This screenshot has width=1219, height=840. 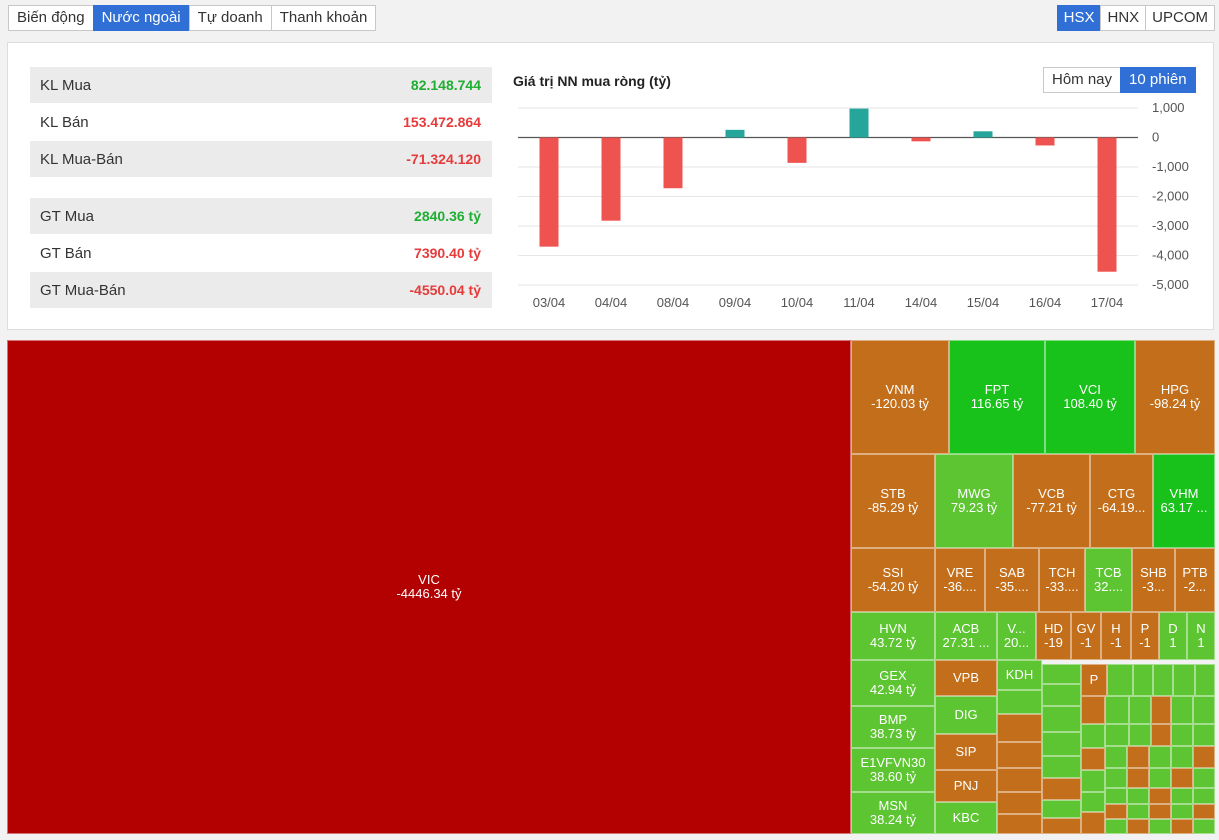 What do you see at coordinates (1053, 636) in the screenshot?
I see `treemap-cell: HD -19` at bounding box center [1053, 636].